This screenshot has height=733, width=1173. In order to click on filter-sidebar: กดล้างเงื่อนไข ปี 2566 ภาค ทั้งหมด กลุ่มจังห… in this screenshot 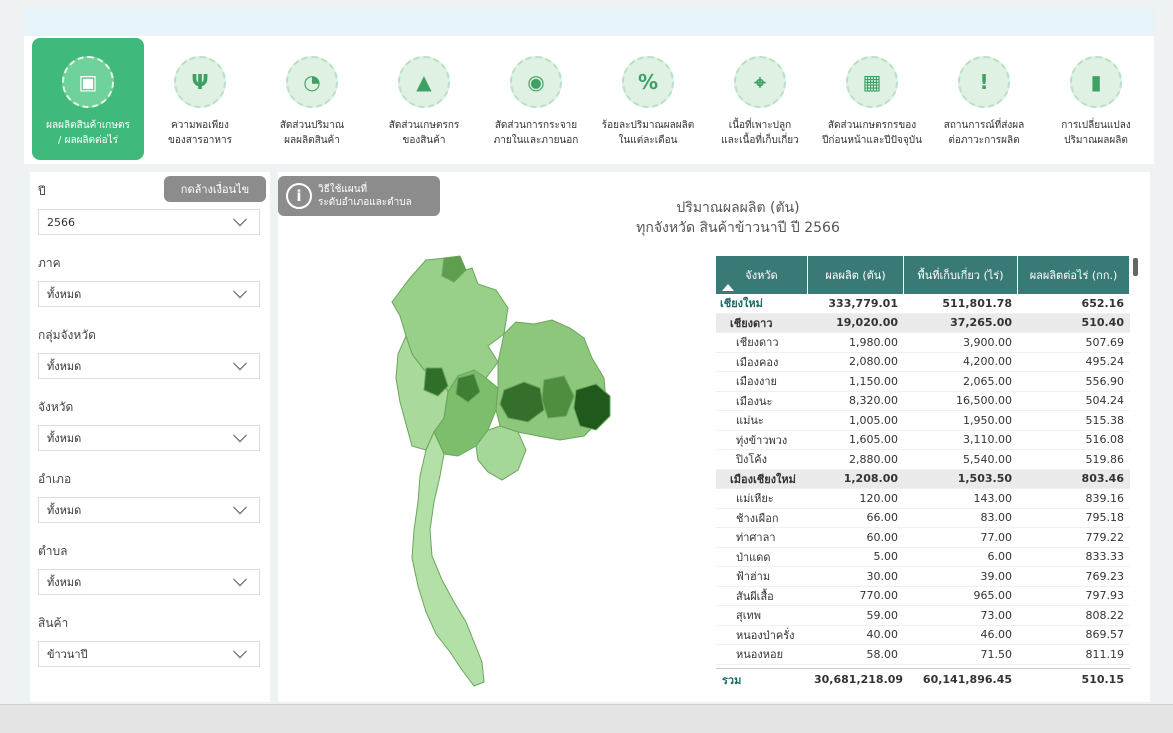, I will do `click(150, 437)`.